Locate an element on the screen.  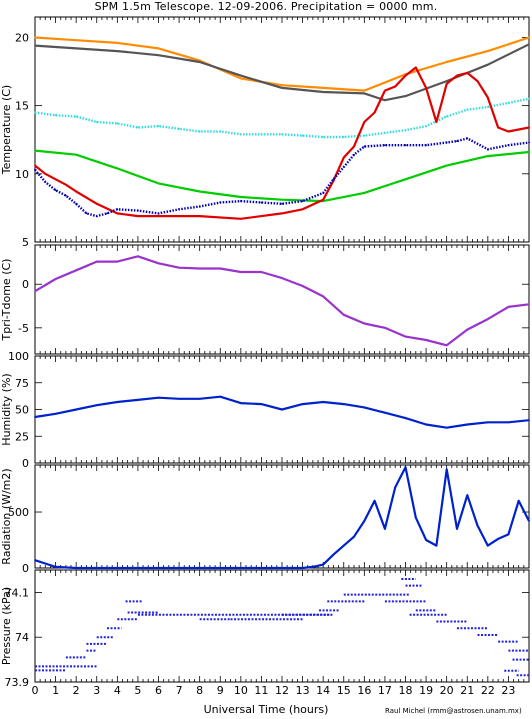
x-tick-label: 22 is located at coordinates (488, 690).